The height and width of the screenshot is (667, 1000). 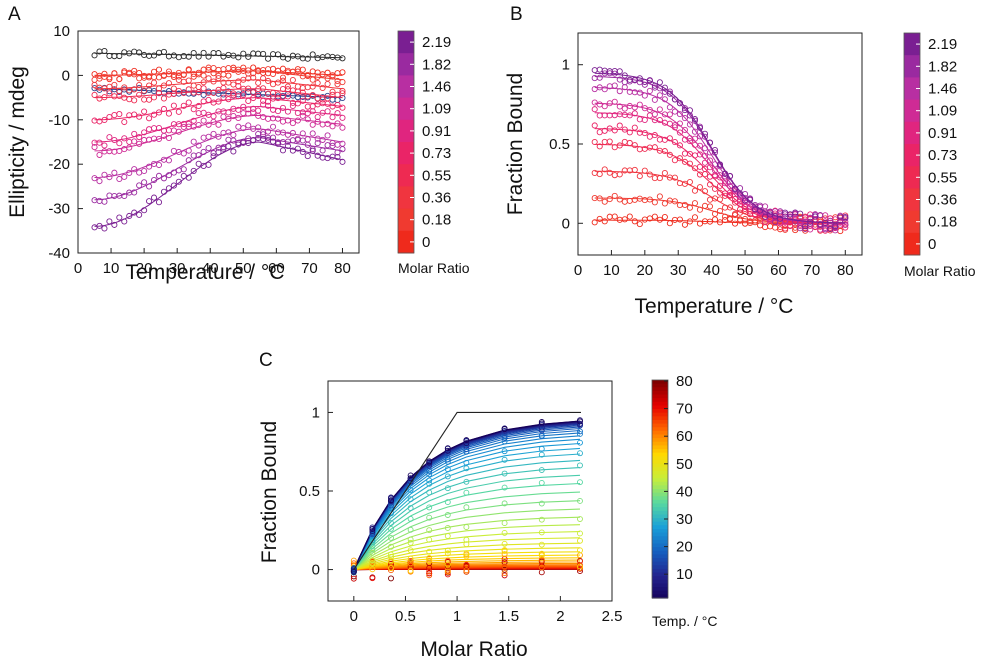 I want to click on panel-c-colorbar-label: 40, so click(x=684, y=491).